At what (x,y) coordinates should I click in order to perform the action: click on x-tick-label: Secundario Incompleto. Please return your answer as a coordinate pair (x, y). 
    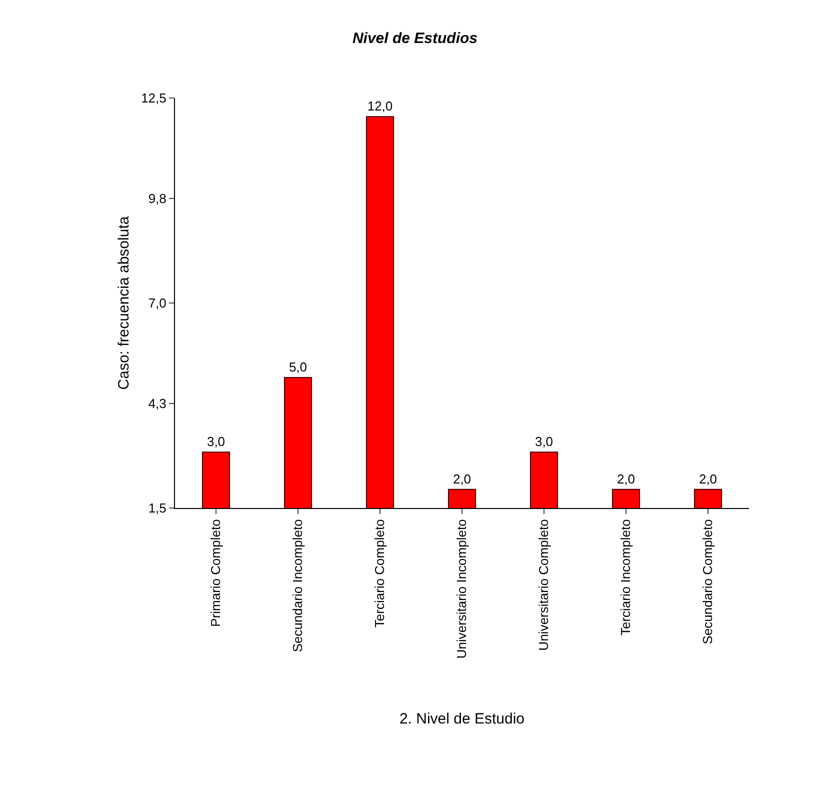
    Looking at the image, I should click on (298, 585).